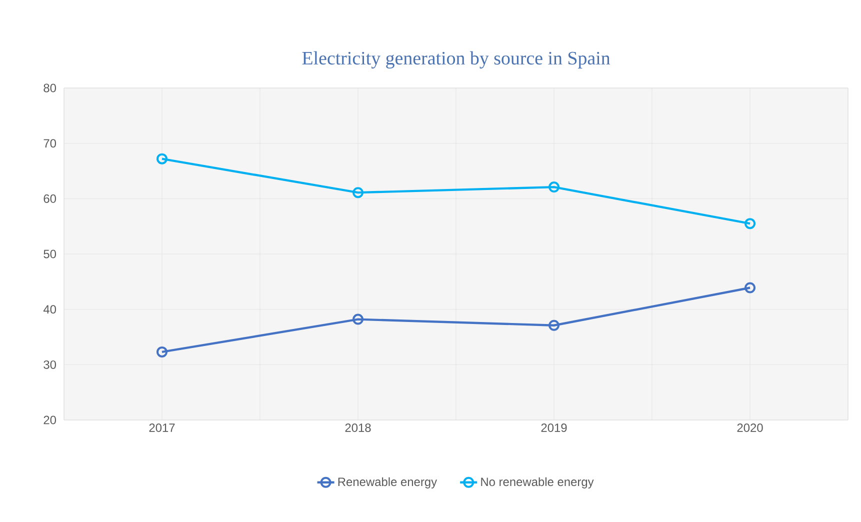 The image size is (861, 522). I want to click on x-tick-label: 2018, so click(358, 428).